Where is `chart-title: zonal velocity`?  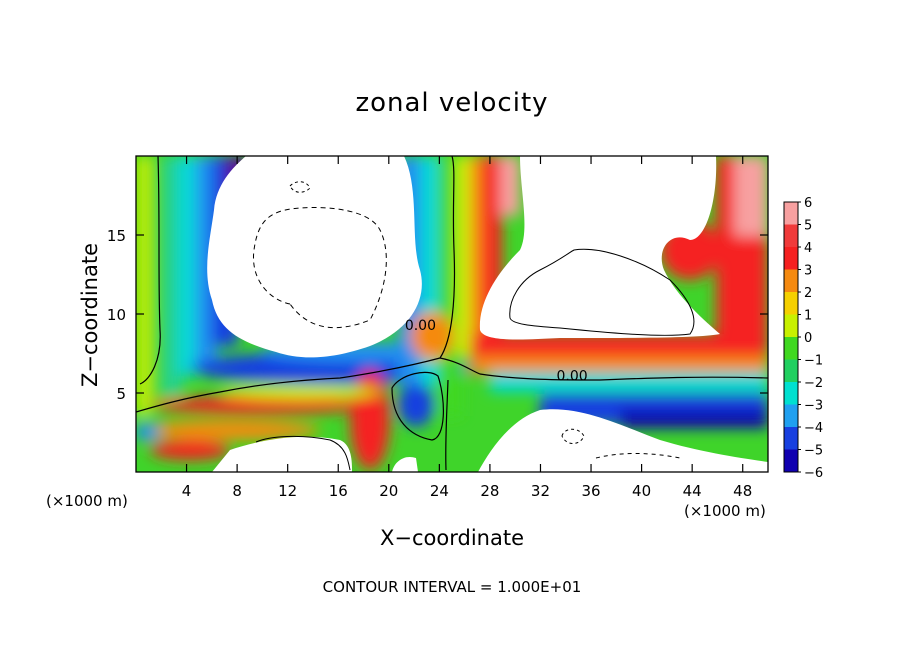 chart-title: zonal velocity is located at coordinates (452, 103).